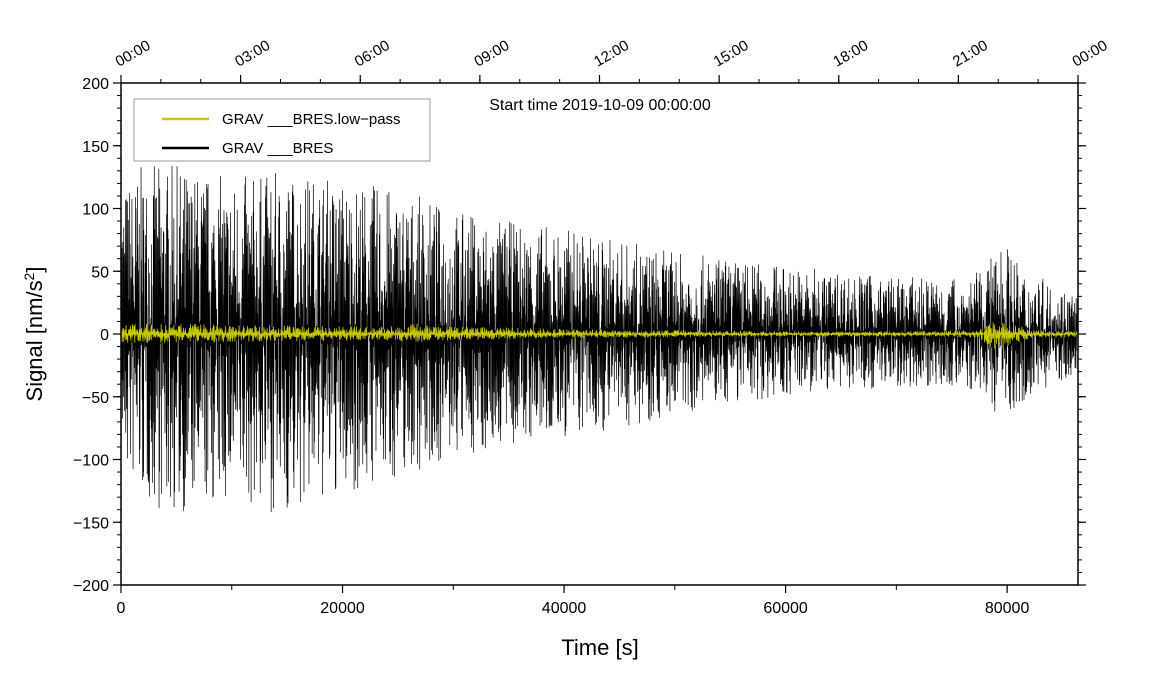 The image size is (1151, 700). I want to click on y-axis-label-main: Signal [nm/s, so click(34, 340).